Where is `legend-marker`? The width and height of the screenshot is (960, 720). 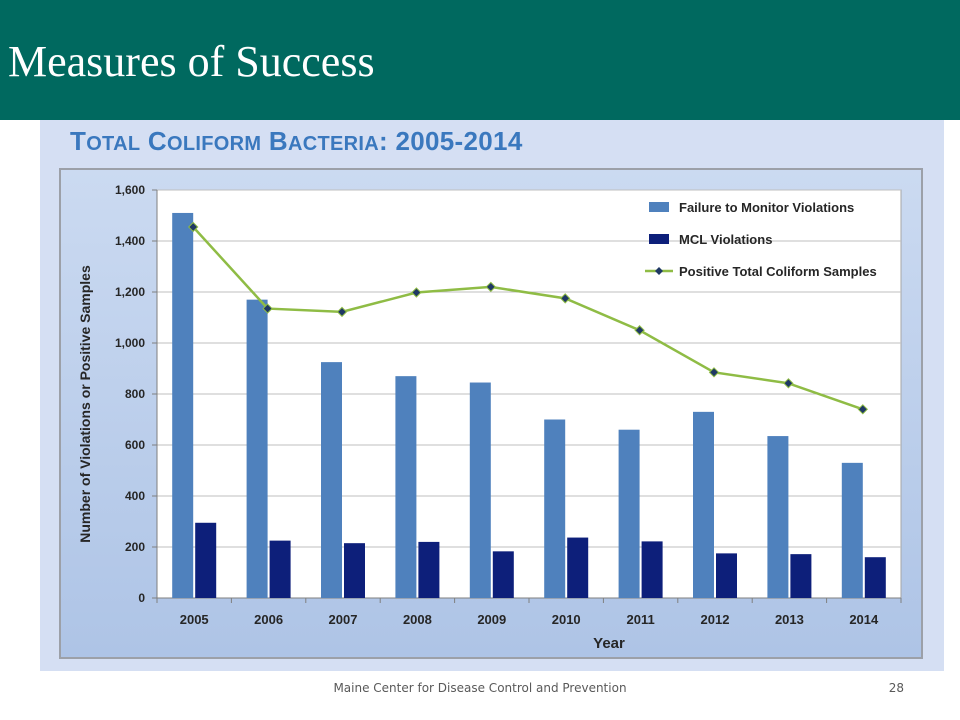
legend-marker is located at coordinates (659, 271).